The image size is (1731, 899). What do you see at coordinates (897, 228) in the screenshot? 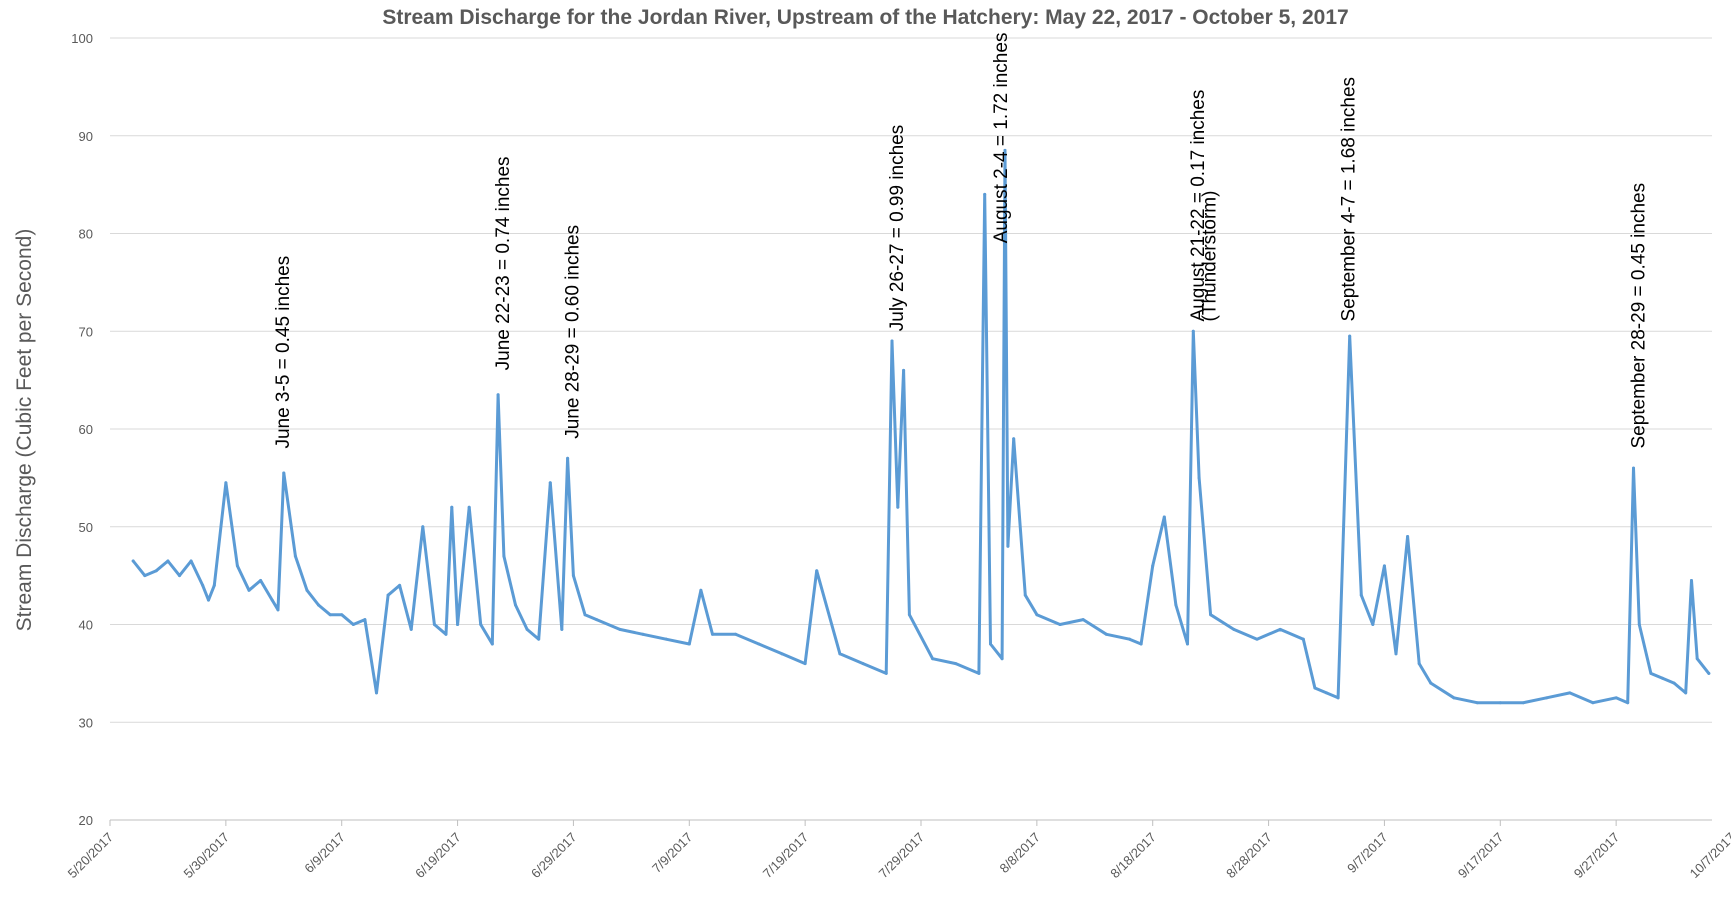
I see `rainfall-annotation: July 26-27 = 0.99 inches` at bounding box center [897, 228].